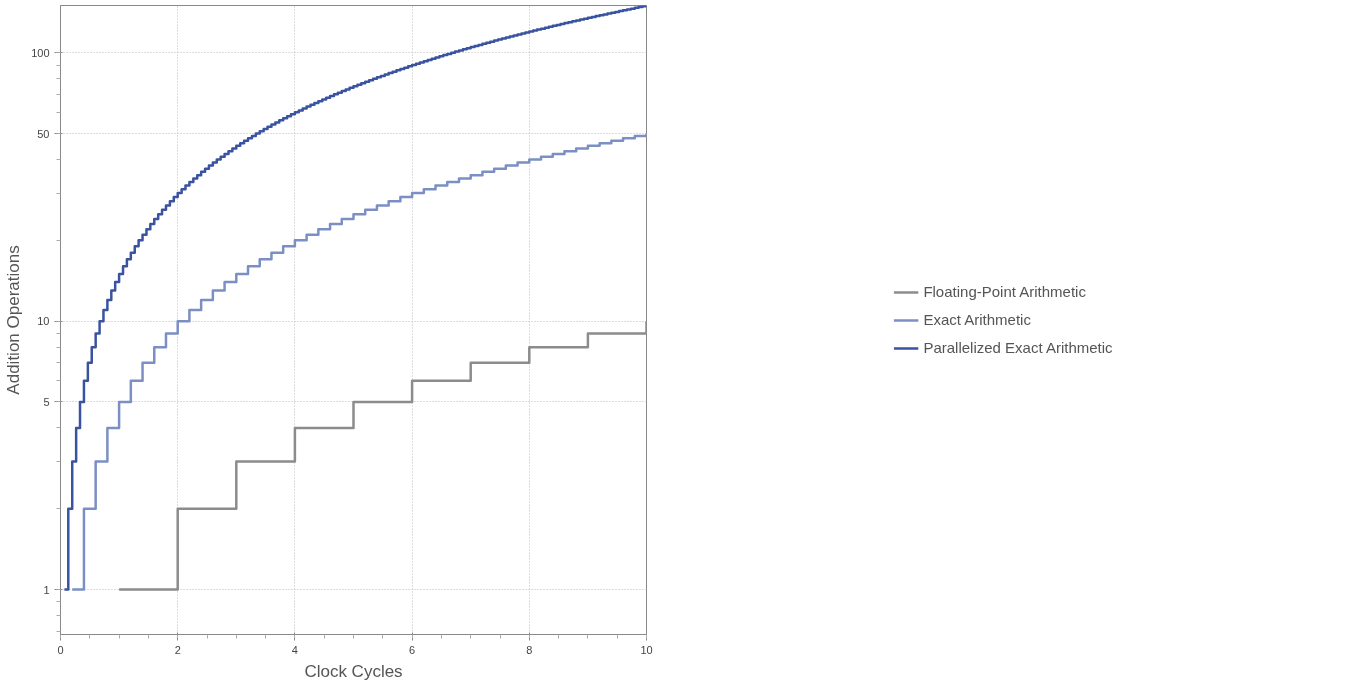 The image size is (1366, 688). What do you see at coordinates (646, 649) in the screenshot?
I see `x-tick-label: 10` at bounding box center [646, 649].